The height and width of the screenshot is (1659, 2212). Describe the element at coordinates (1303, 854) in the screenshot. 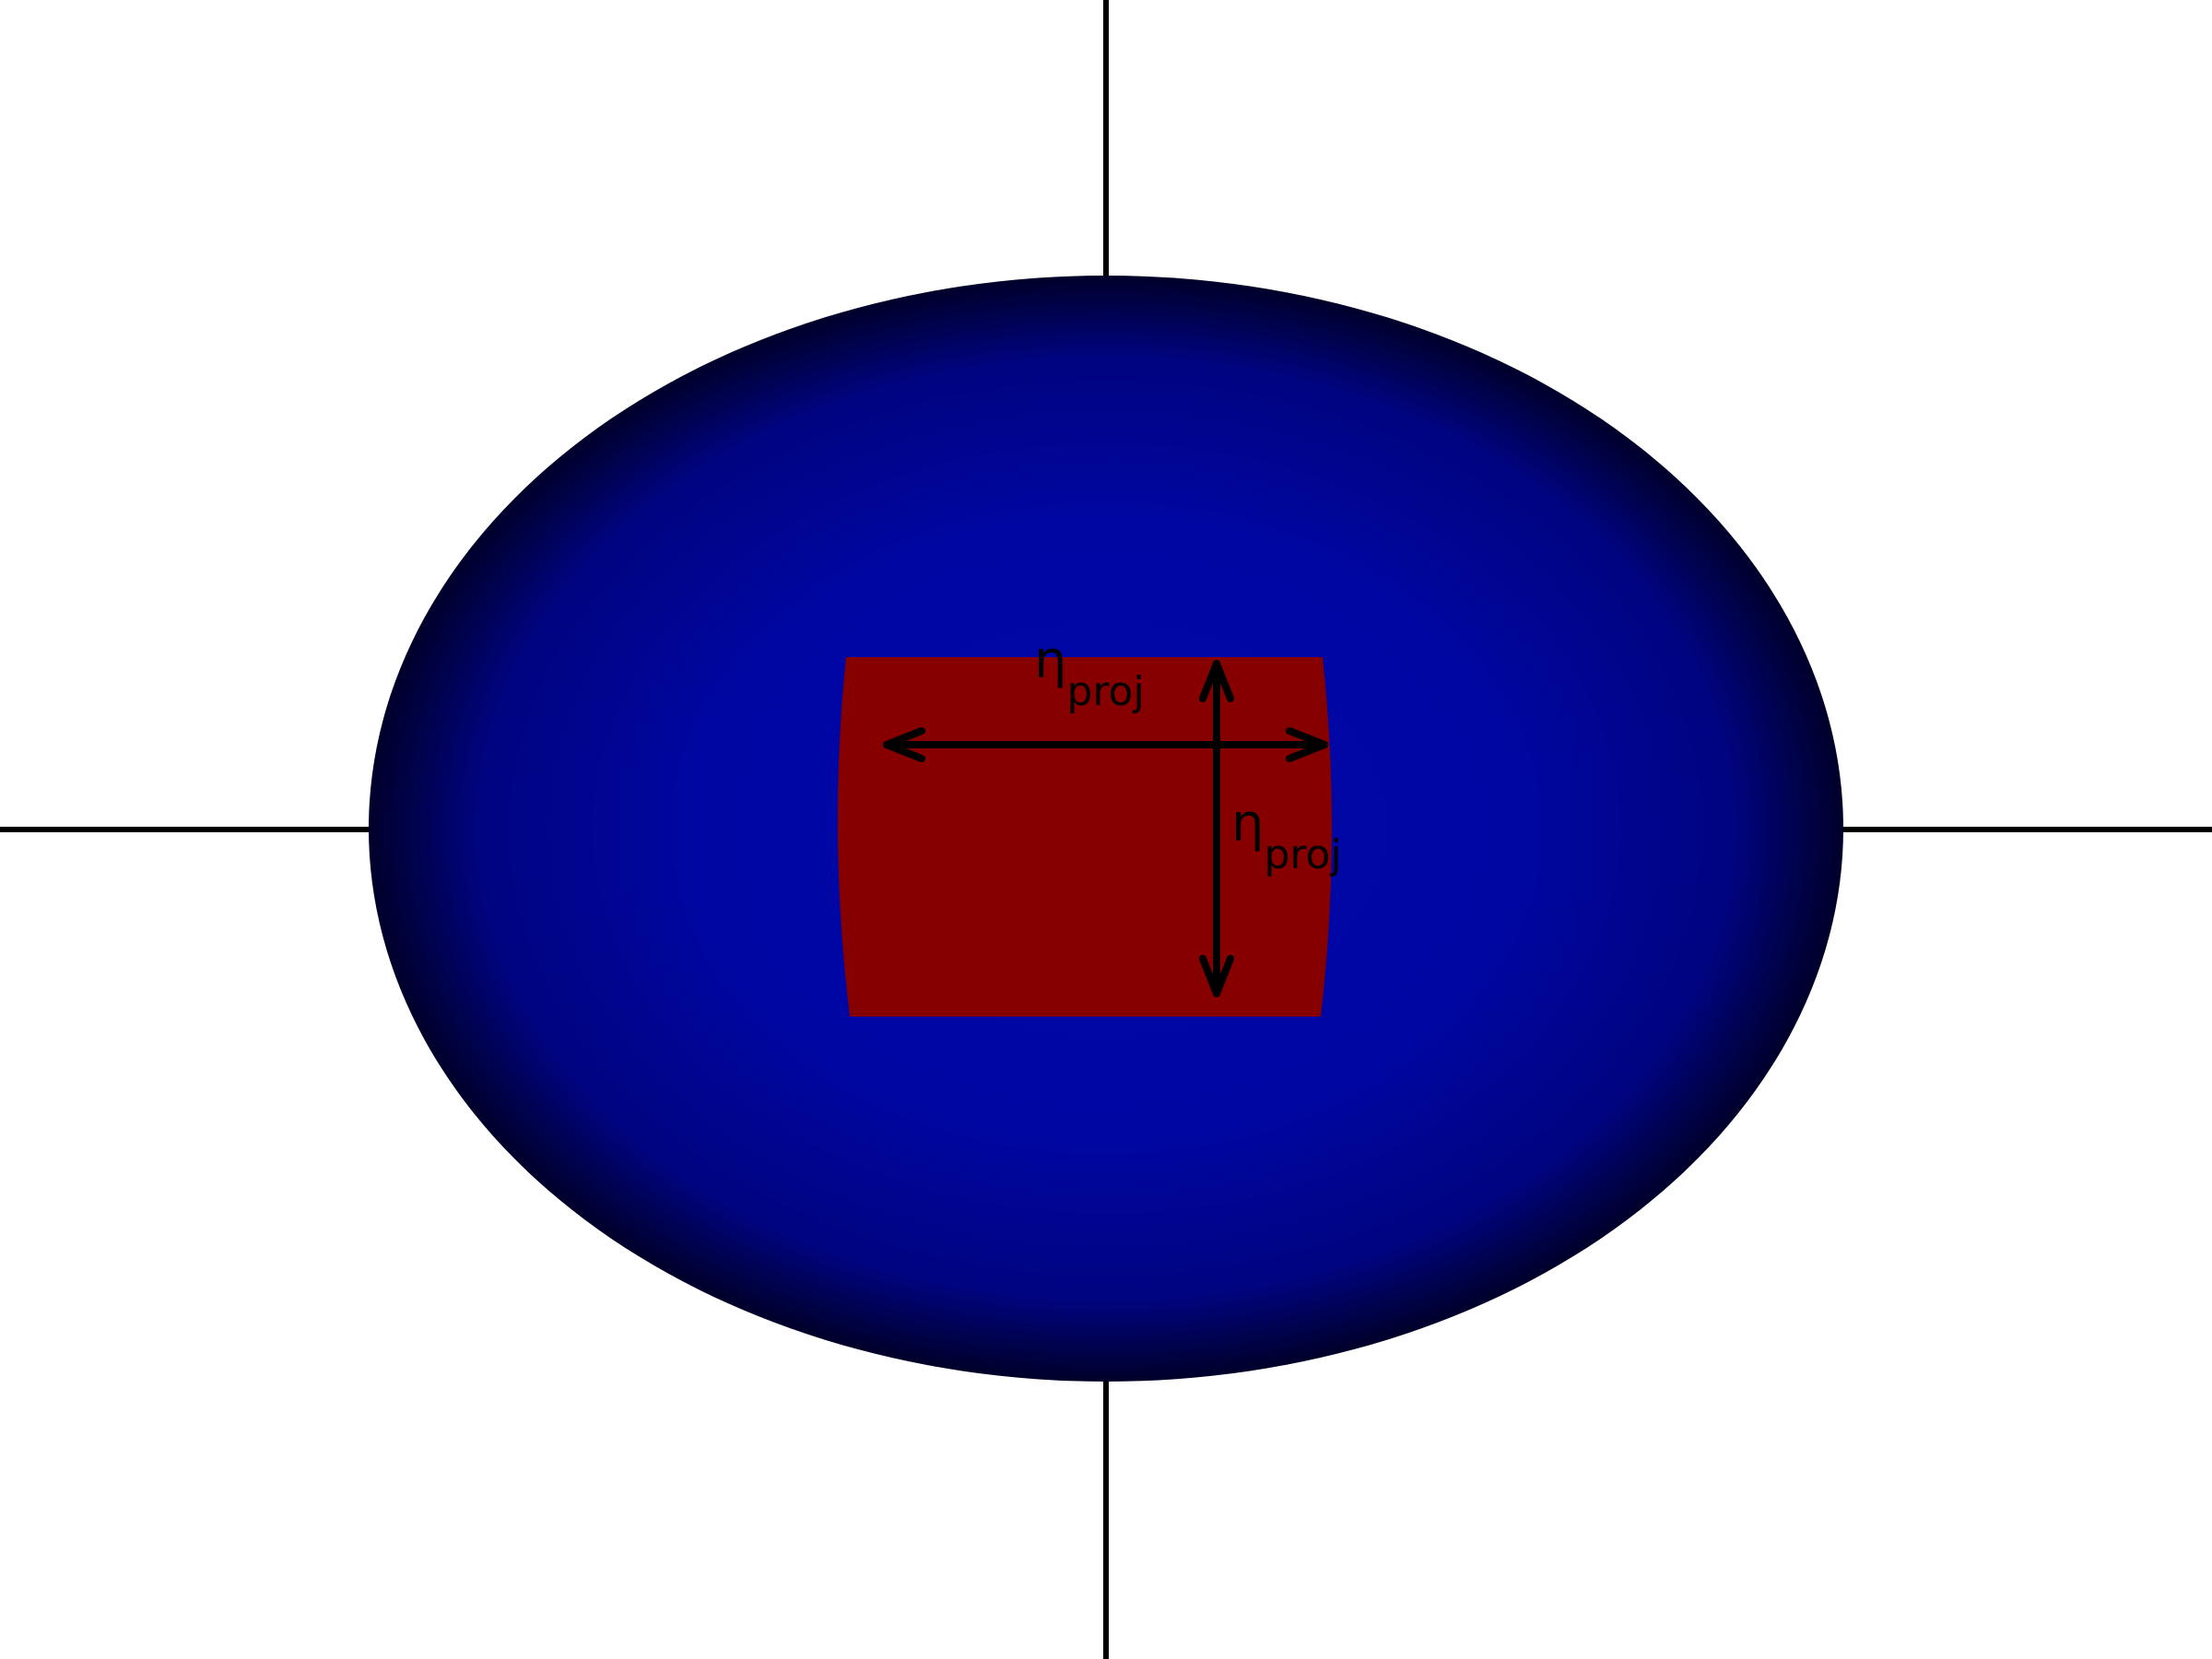

I see `vertical-proj-subscript: proj` at that location.